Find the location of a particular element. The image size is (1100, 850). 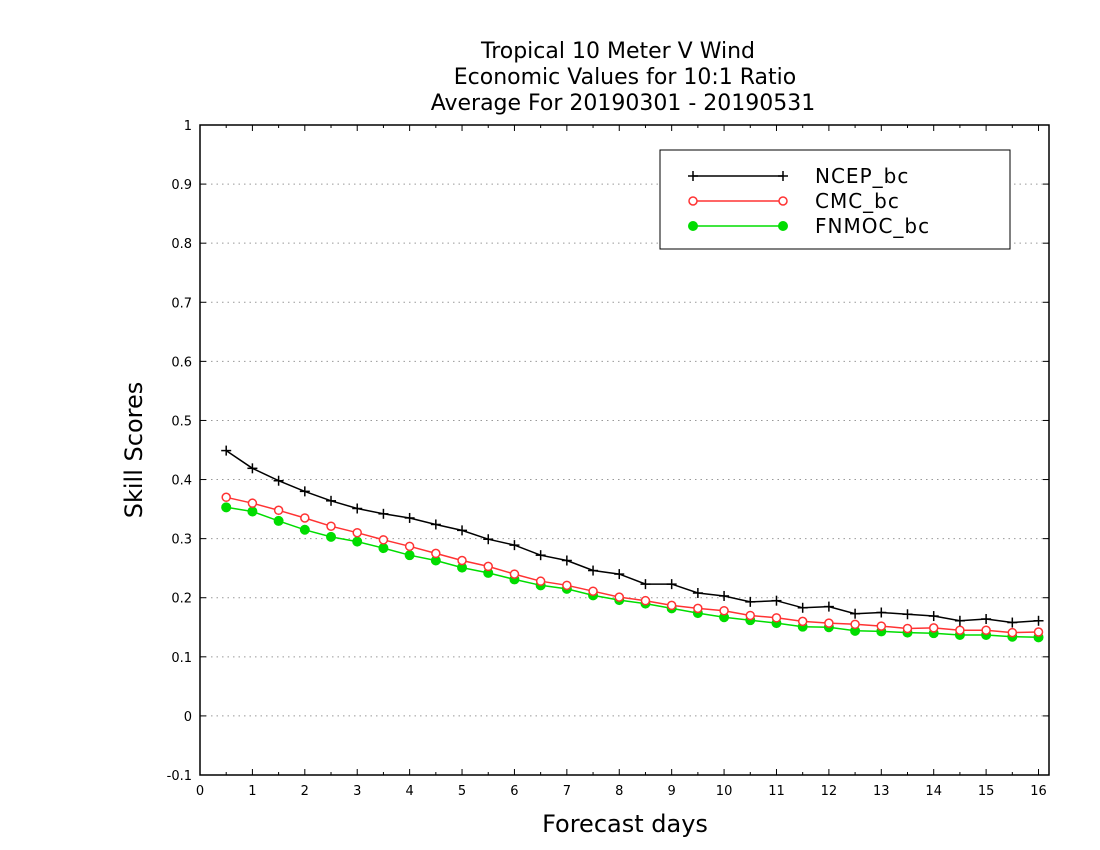

x-tick-label: 1 is located at coordinates (252, 791).